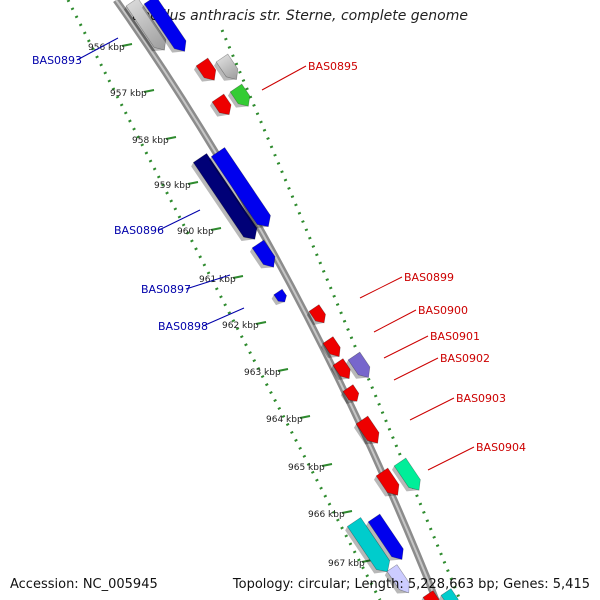 Image resolution: width=600 pixels, height=600 pixels. Describe the element at coordinates (351, 395) in the screenshot. I see `gene-arrow-red2` at that location.